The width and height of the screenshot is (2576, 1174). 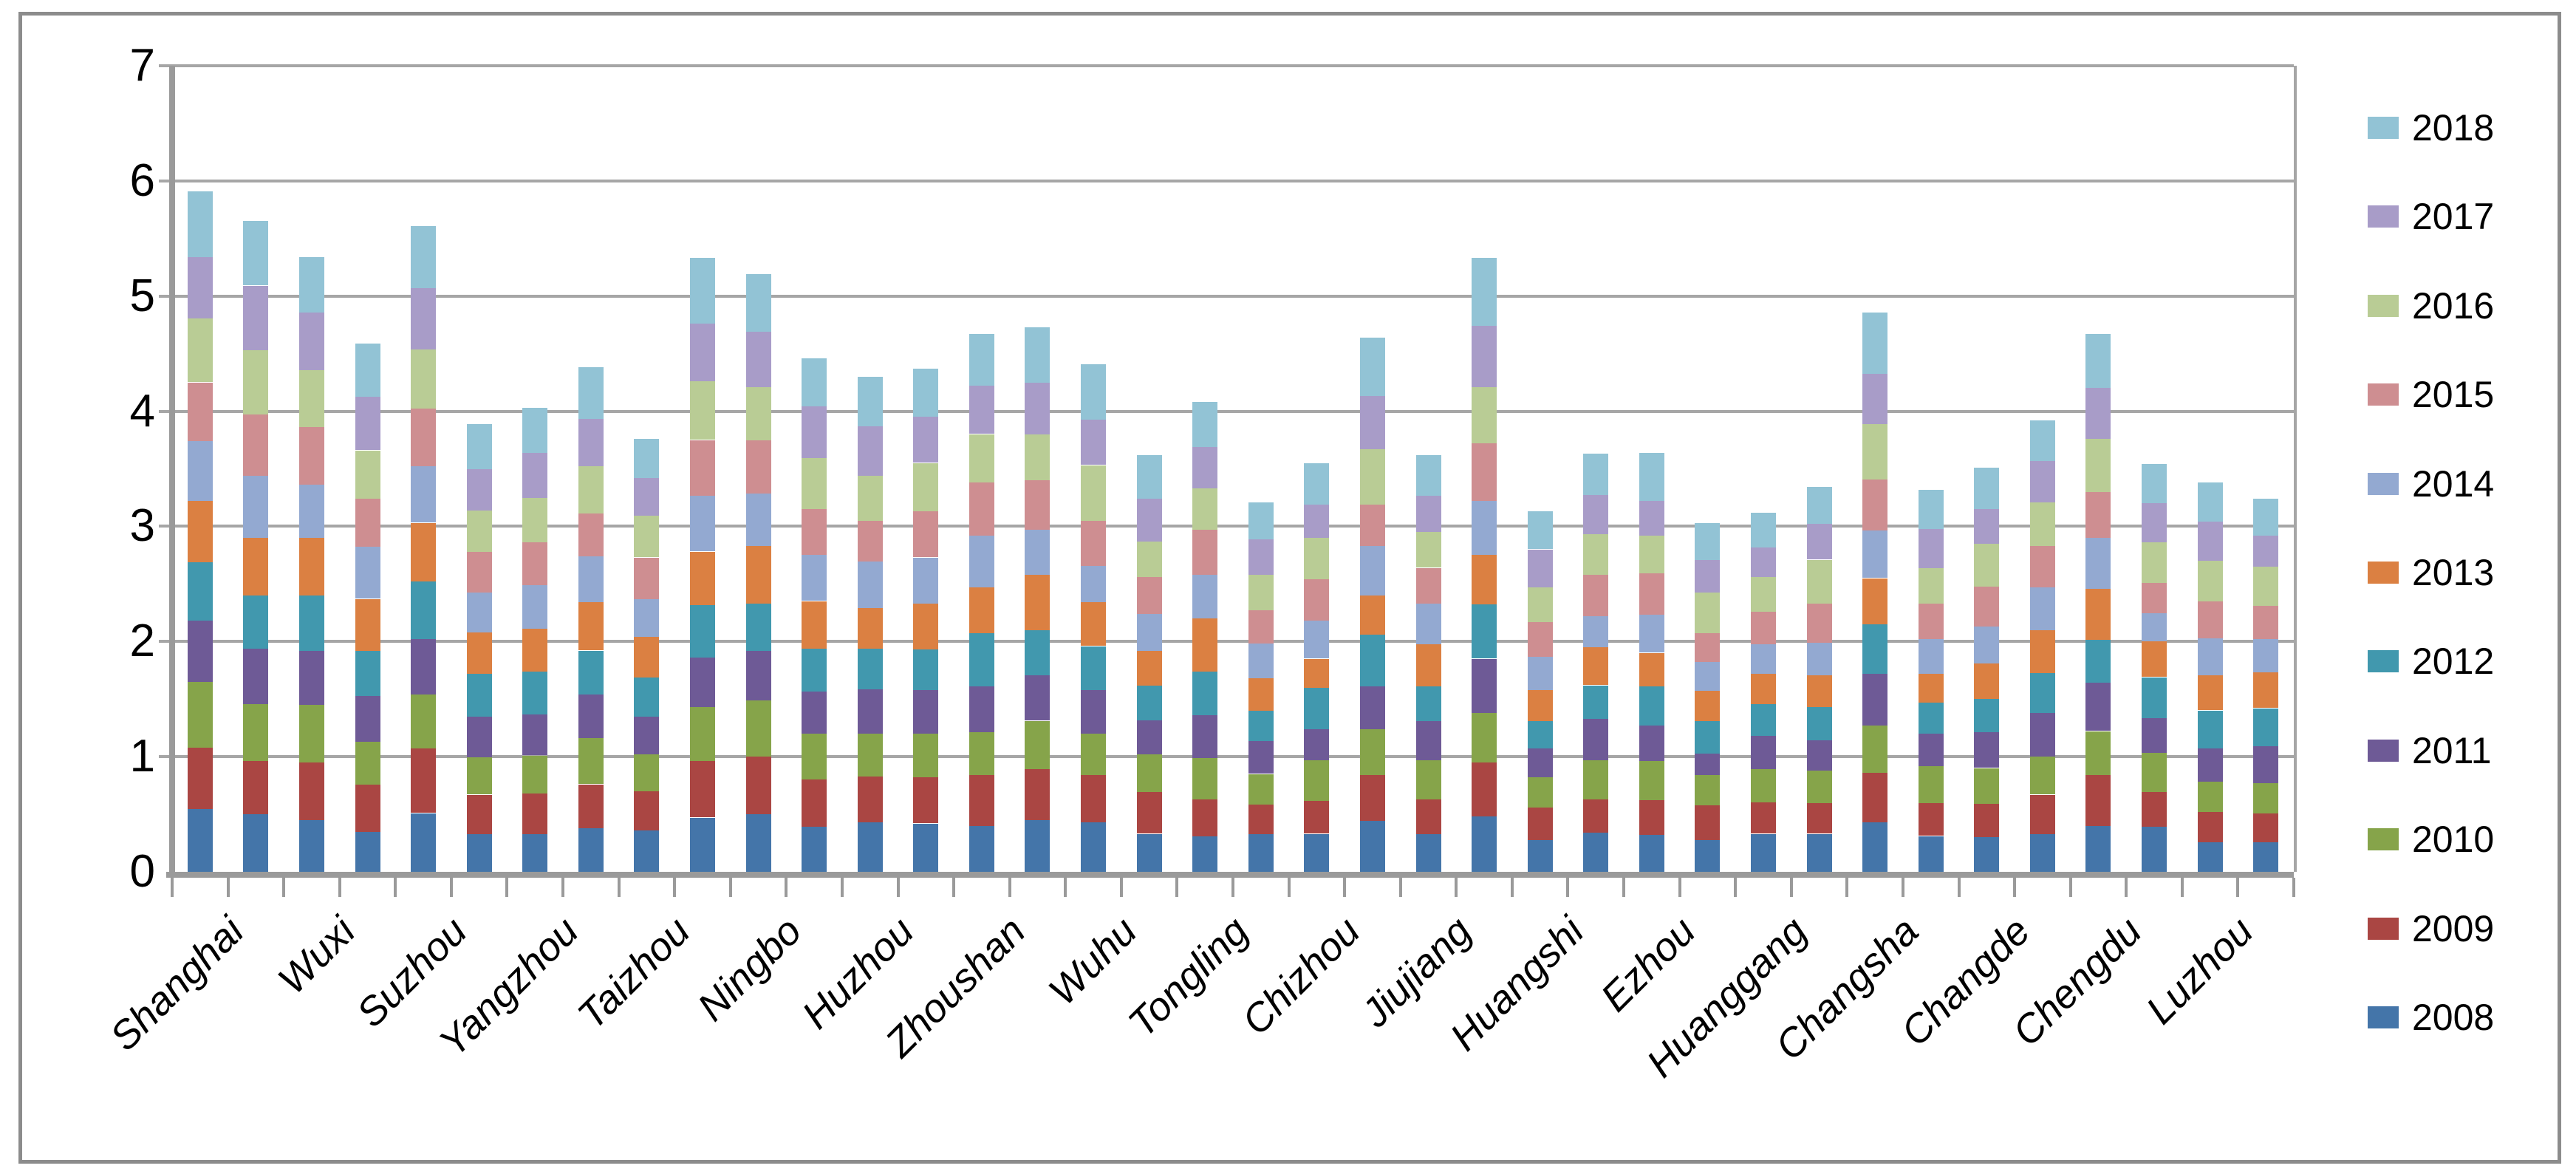 What do you see at coordinates (2383, 929) in the screenshot?
I see `legend-swatch-2009` at bounding box center [2383, 929].